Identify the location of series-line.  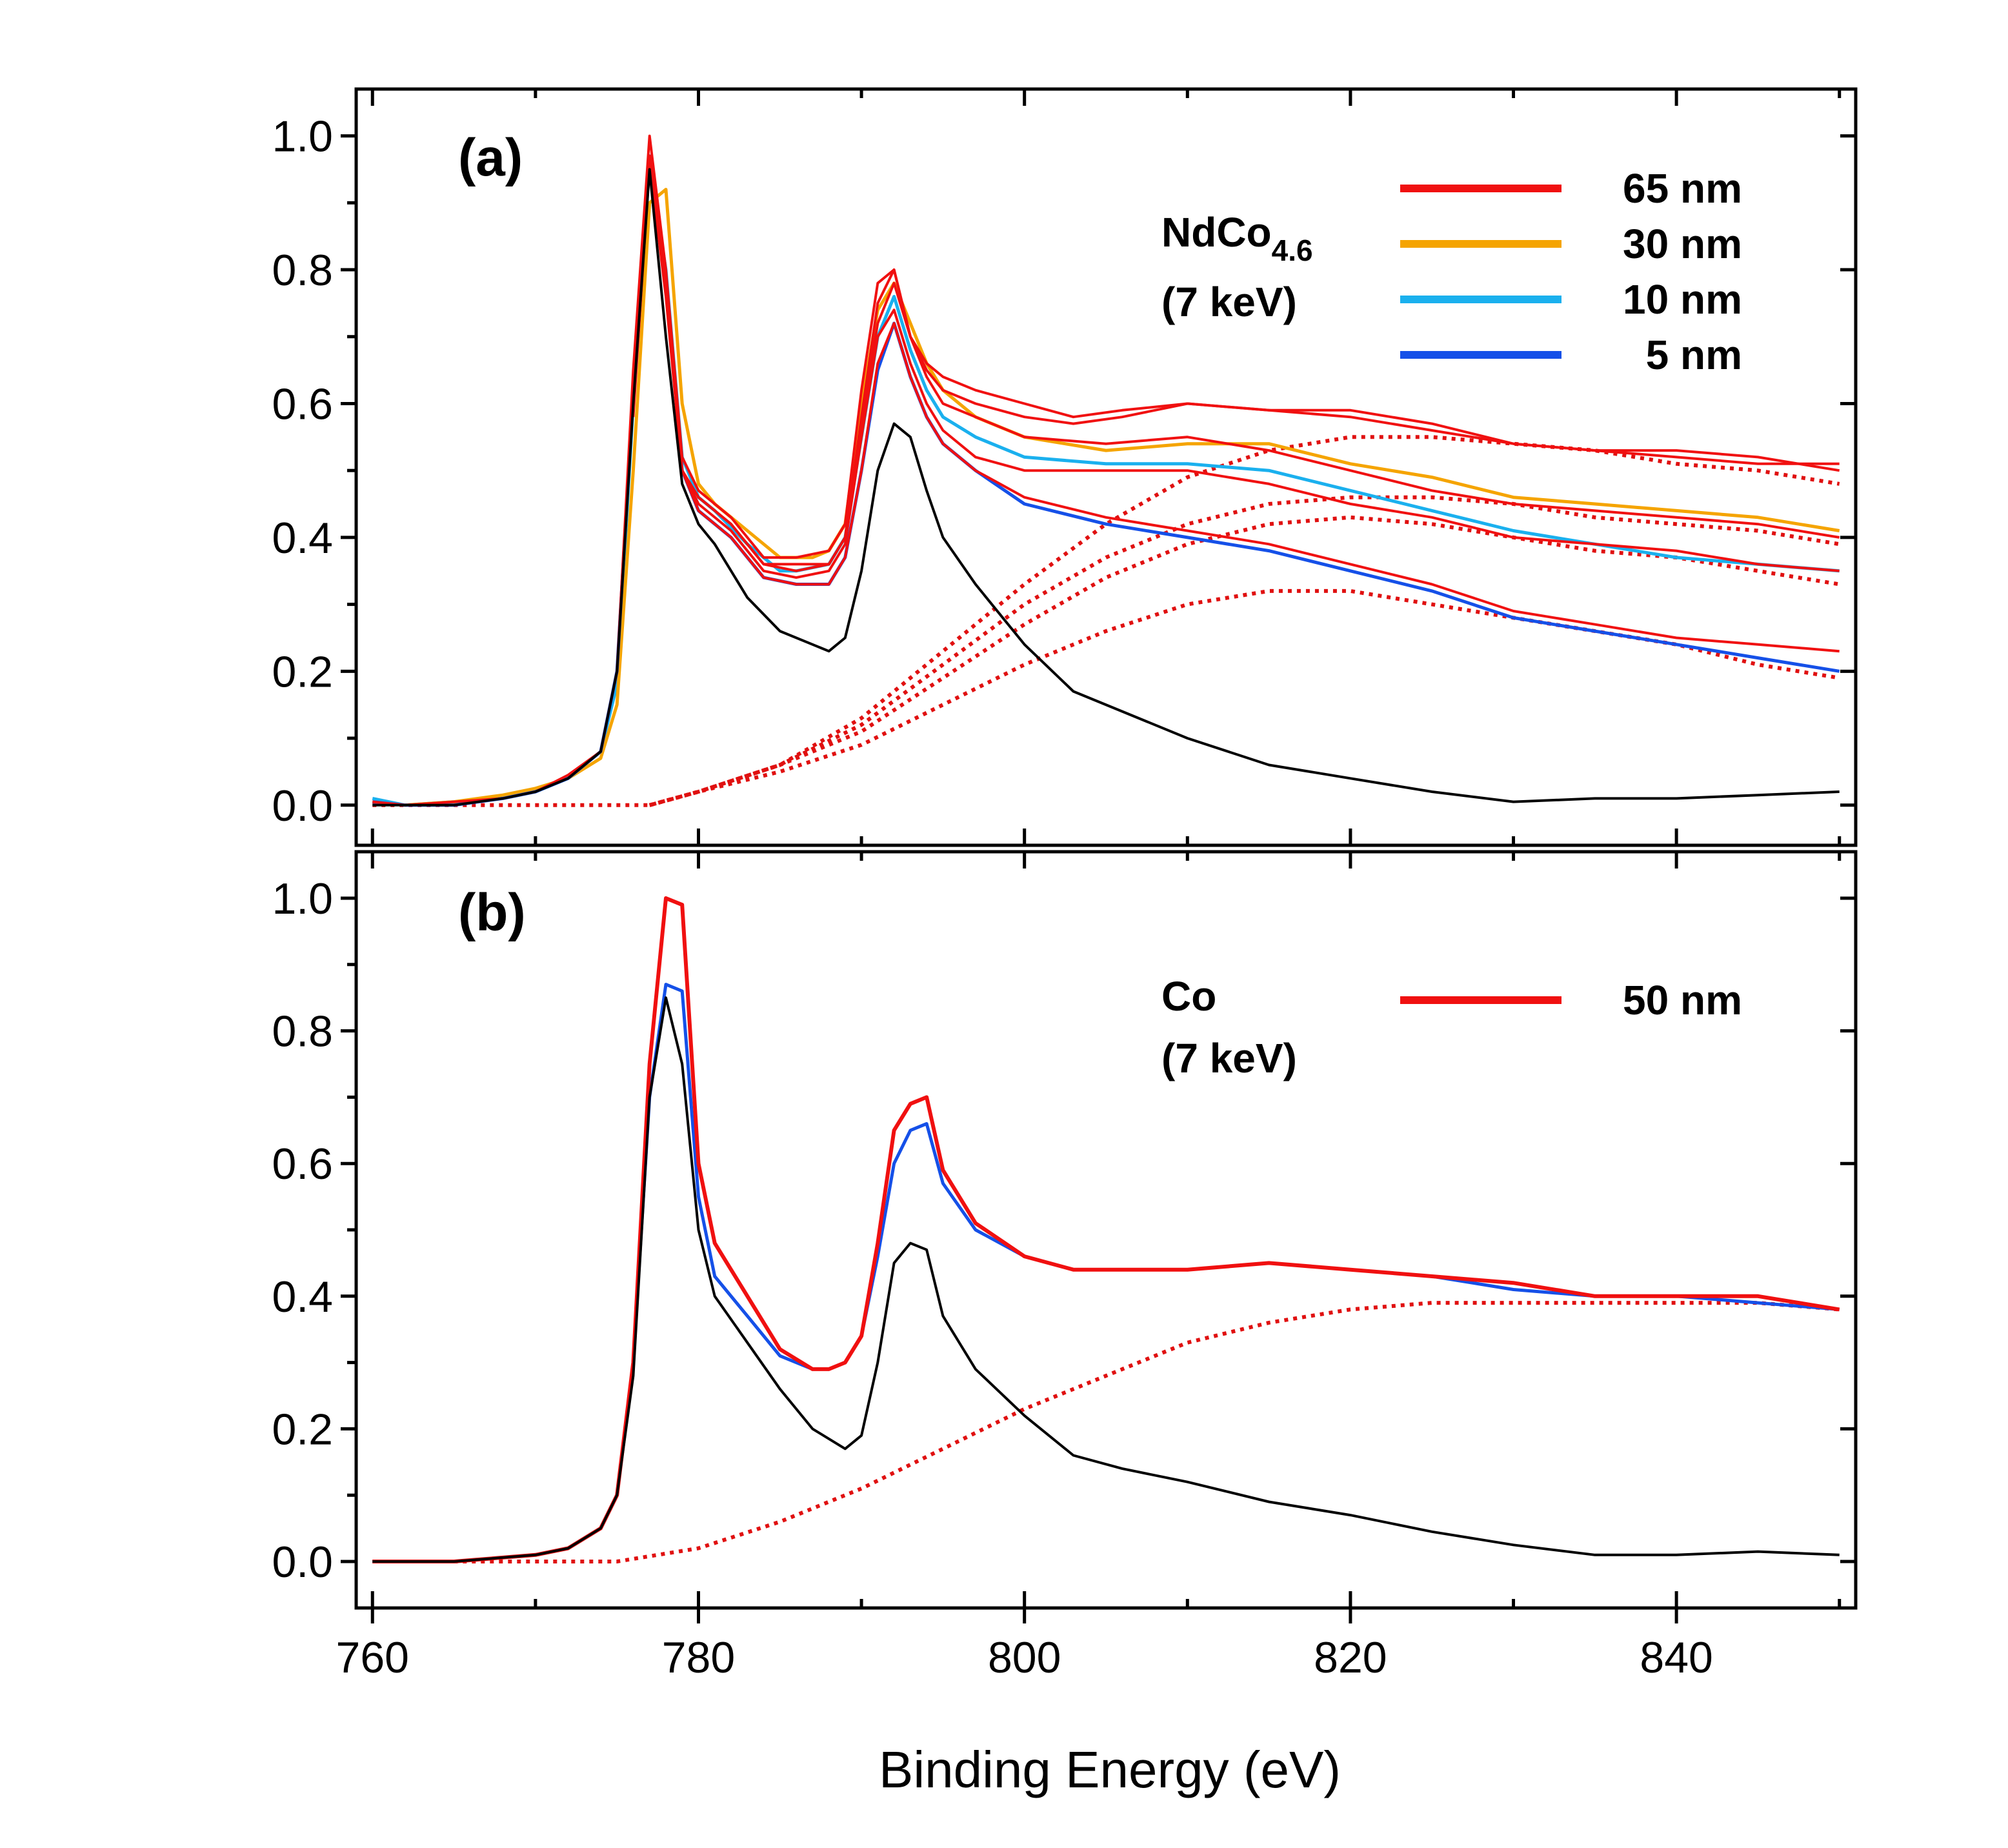
(1236, 366).